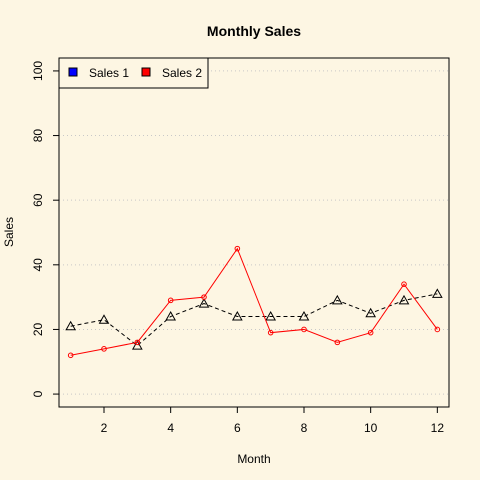 Image resolution: width=480 pixels, height=480 pixels. I want to click on legend: Sales 1 Sales 2, so click(133, 73).